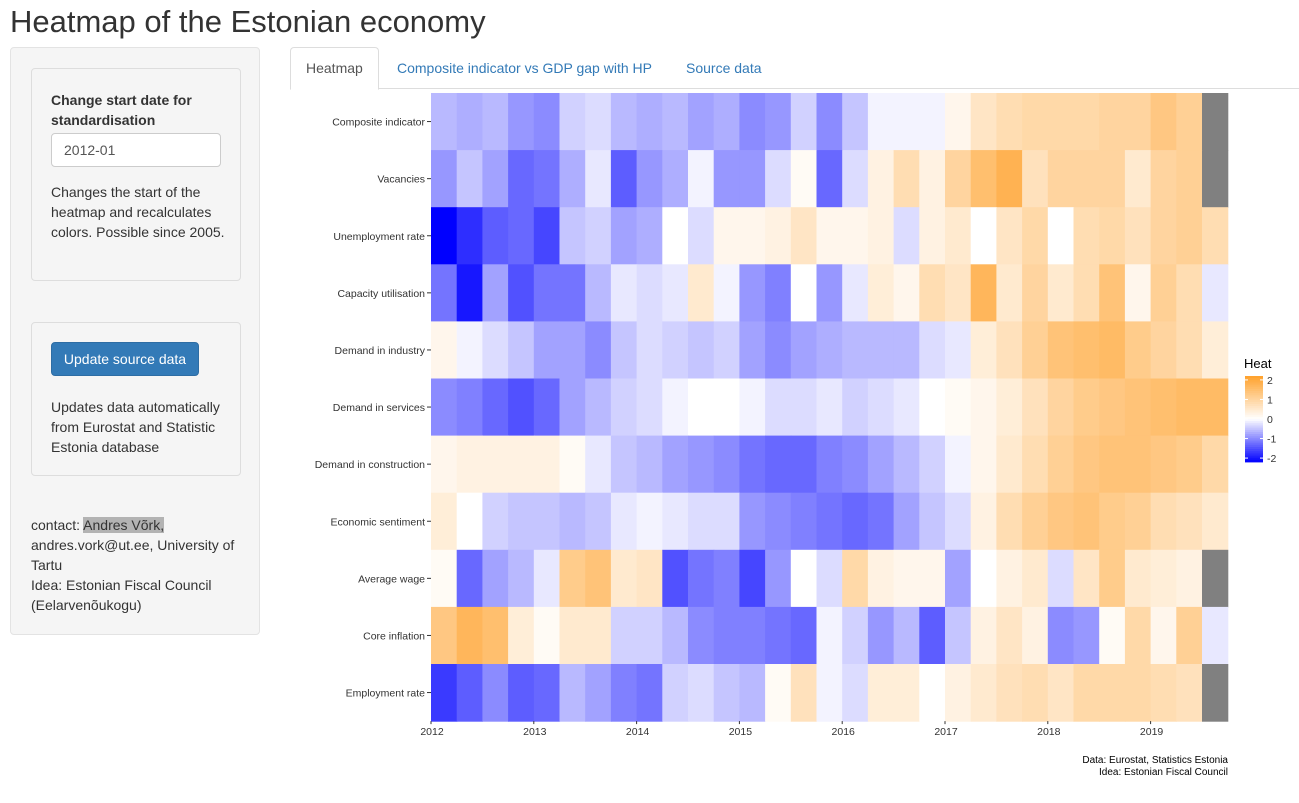  Describe the element at coordinates (136, 150) in the screenshot. I see `start-date-input` at that location.